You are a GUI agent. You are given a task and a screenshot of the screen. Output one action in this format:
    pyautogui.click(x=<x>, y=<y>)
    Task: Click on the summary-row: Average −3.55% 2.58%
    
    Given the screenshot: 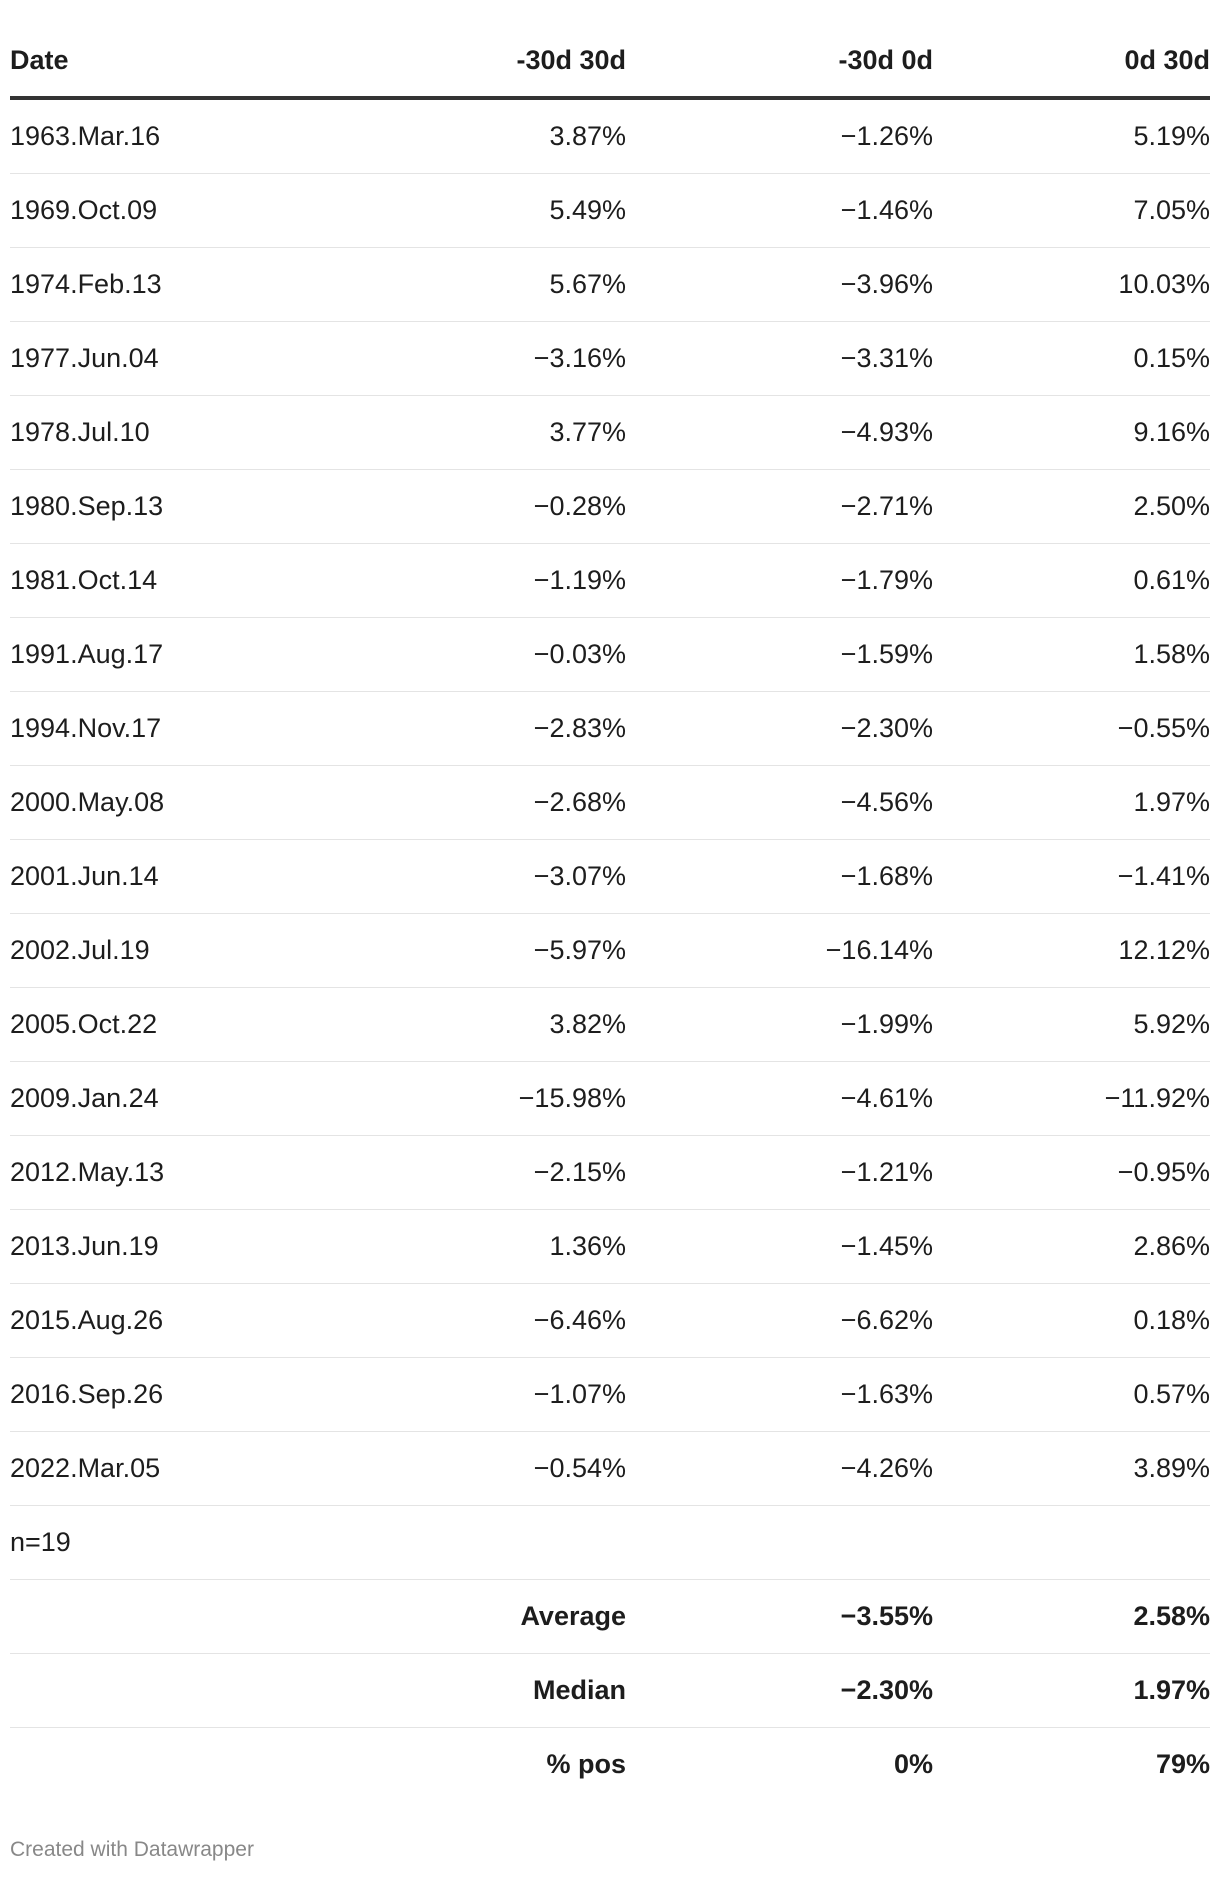 What is the action you would take?
    pyautogui.click(x=610, y=1616)
    